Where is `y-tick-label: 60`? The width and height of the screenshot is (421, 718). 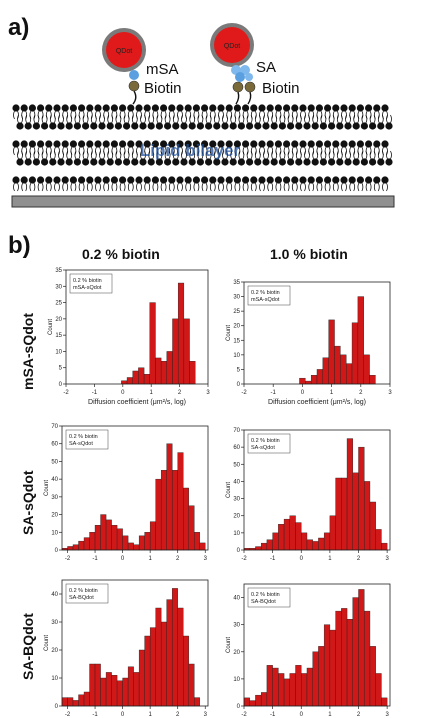
y-tick-label: 60 is located at coordinates (54, 445).